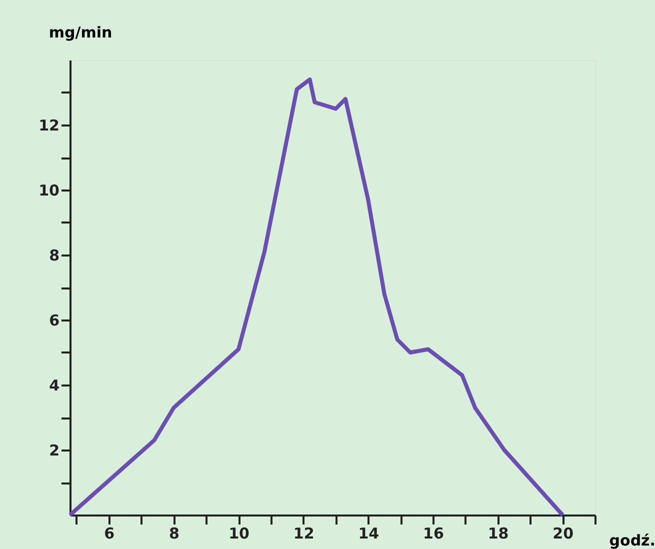 This screenshot has height=549, width=655. I want to click on x-tick-label: 8, so click(174, 533).